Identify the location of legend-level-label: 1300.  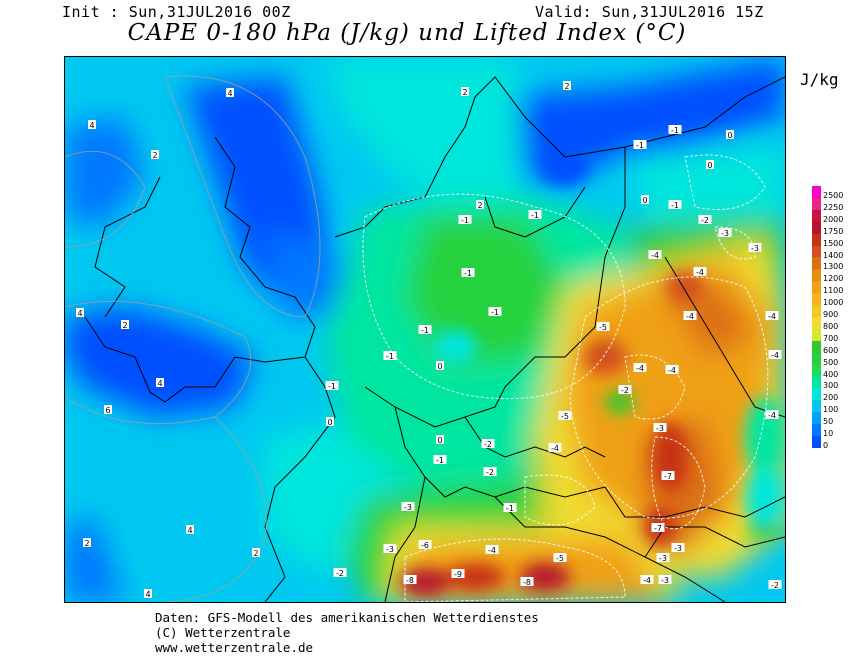
(833, 267).